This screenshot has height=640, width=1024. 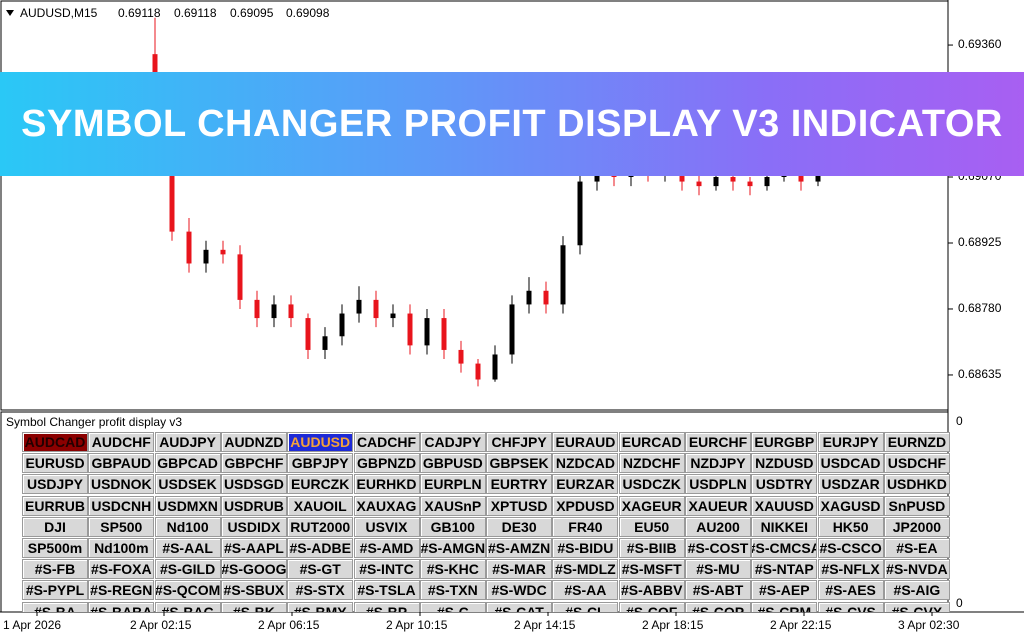 I want to click on symbol-button: #S-GOOG, so click(x=253, y=569).